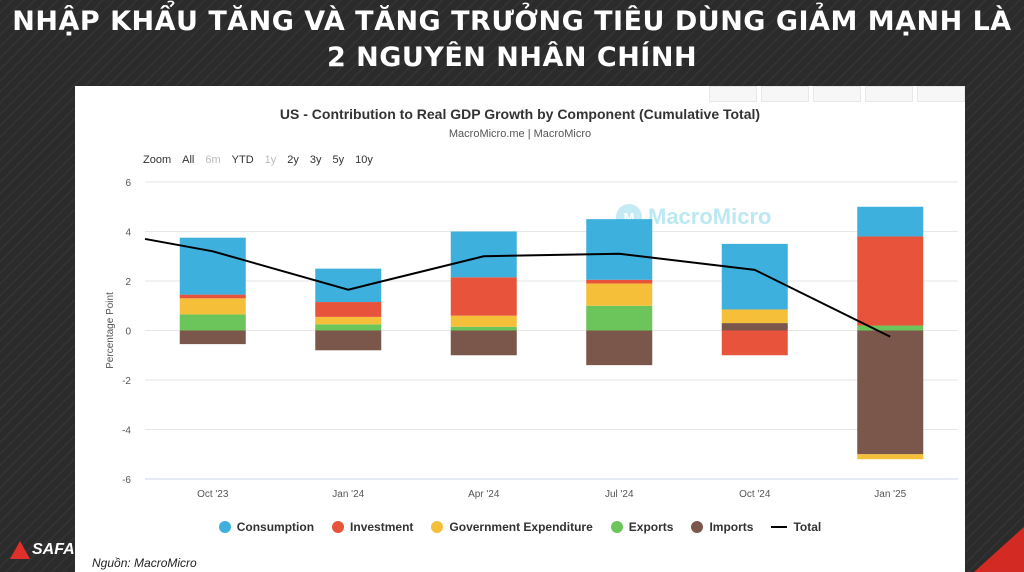 This screenshot has width=1024, height=572. What do you see at coordinates (807, 527) in the screenshot?
I see `legend-label: Total` at bounding box center [807, 527].